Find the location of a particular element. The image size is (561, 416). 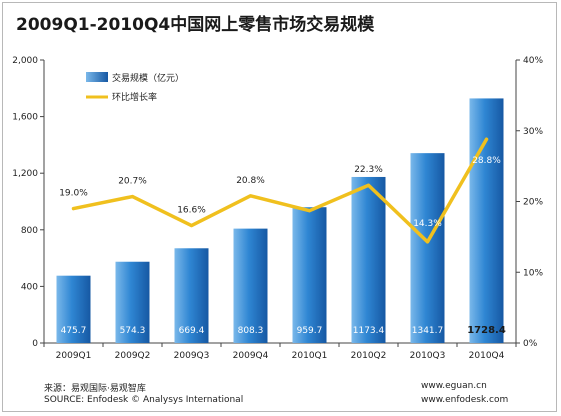

chart-title: 2009Q1-2010Q4中国网上零售市场交易规模 is located at coordinates (195, 25).